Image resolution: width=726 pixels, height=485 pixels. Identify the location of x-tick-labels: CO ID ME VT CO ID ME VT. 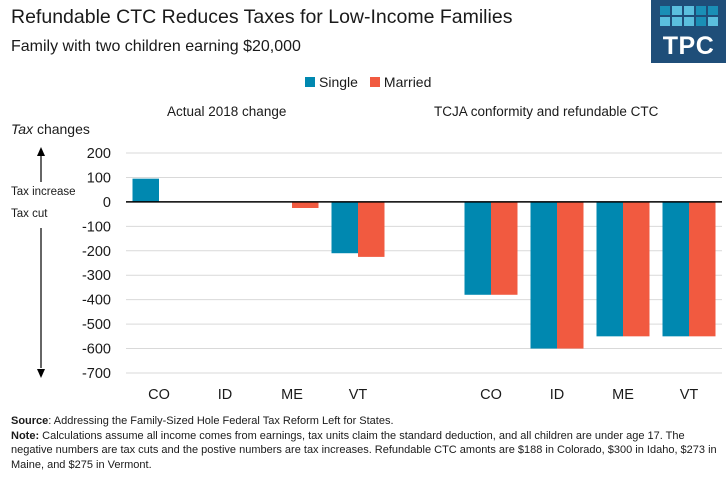
(423, 395).